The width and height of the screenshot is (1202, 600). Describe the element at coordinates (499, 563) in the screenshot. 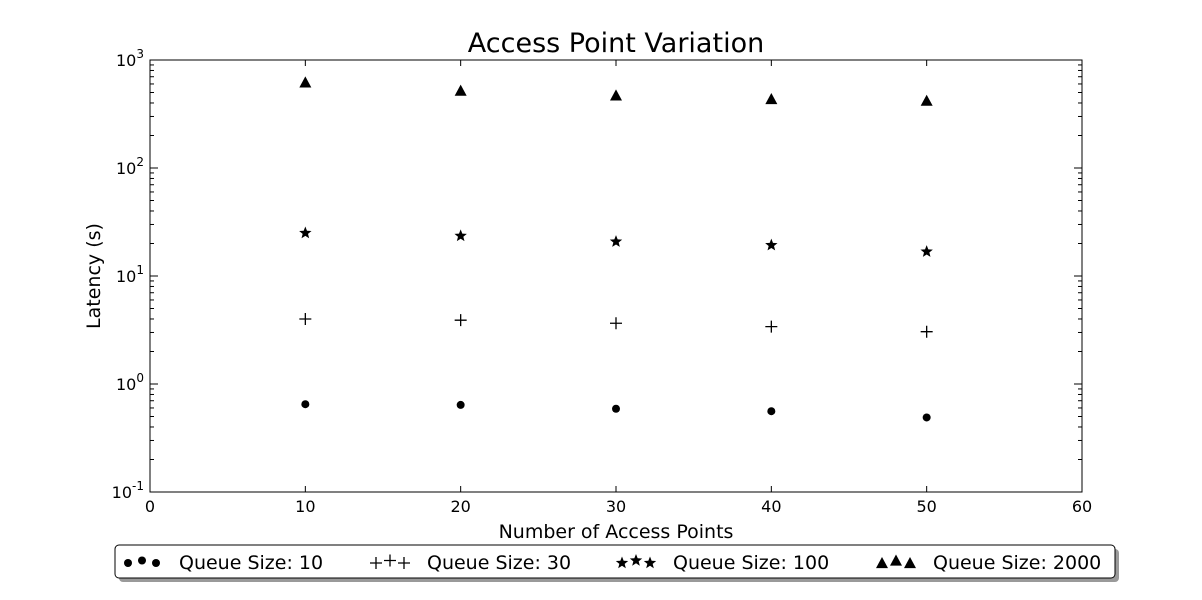

I see `legend-label: Queue Size: 30` at that location.